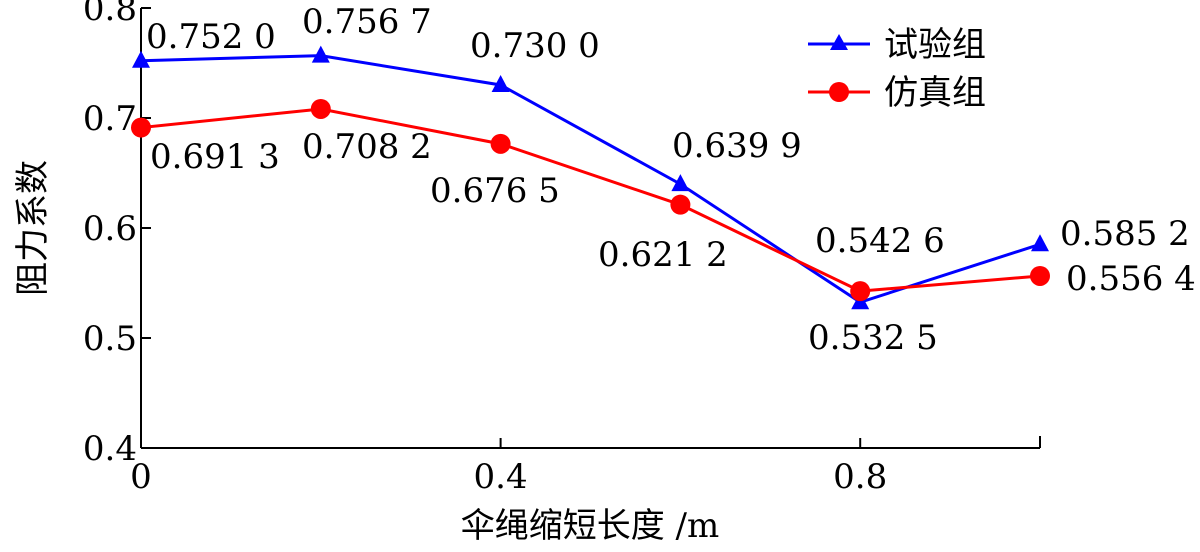  I want to click on data-label: 0.708 2, so click(367, 147).